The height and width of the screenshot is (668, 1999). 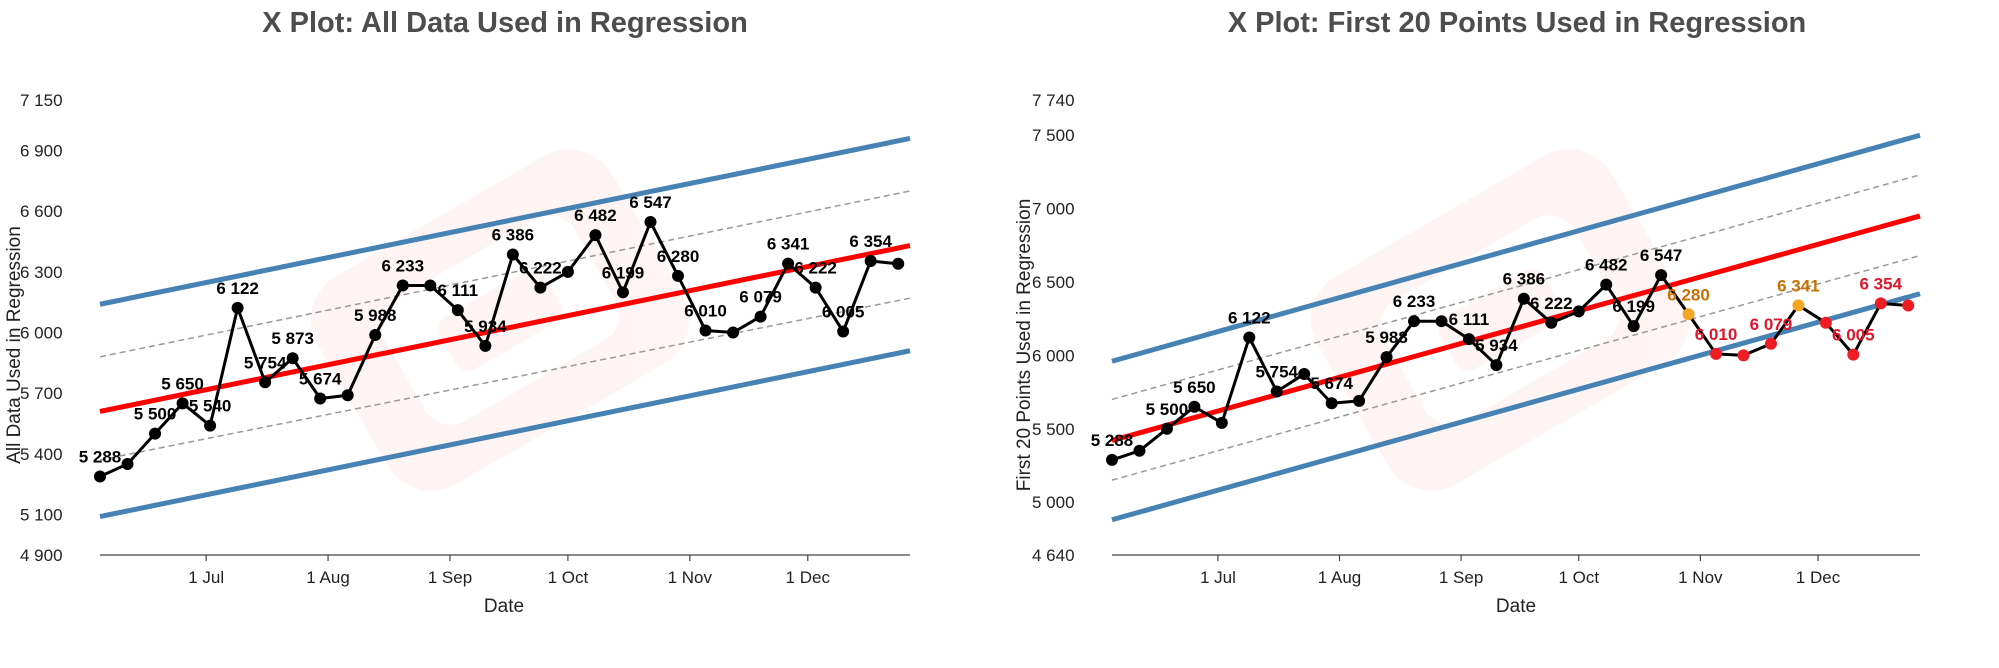 What do you see at coordinates (237, 288) in the screenshot?
I see `left-chart-data-label: 6 122` at bounding box center [237, 288].